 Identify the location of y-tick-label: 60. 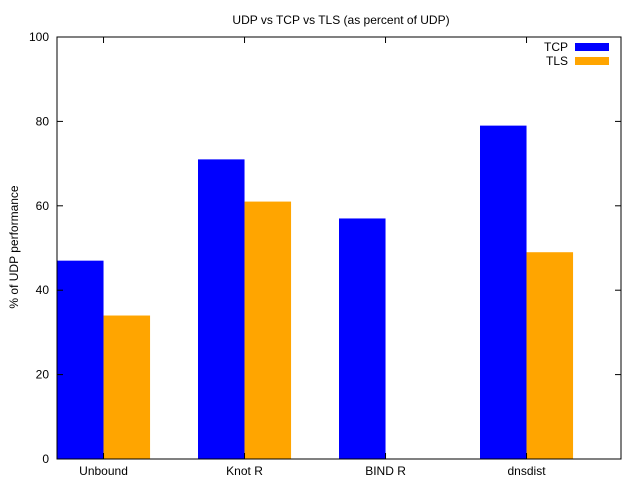
(43, 206).